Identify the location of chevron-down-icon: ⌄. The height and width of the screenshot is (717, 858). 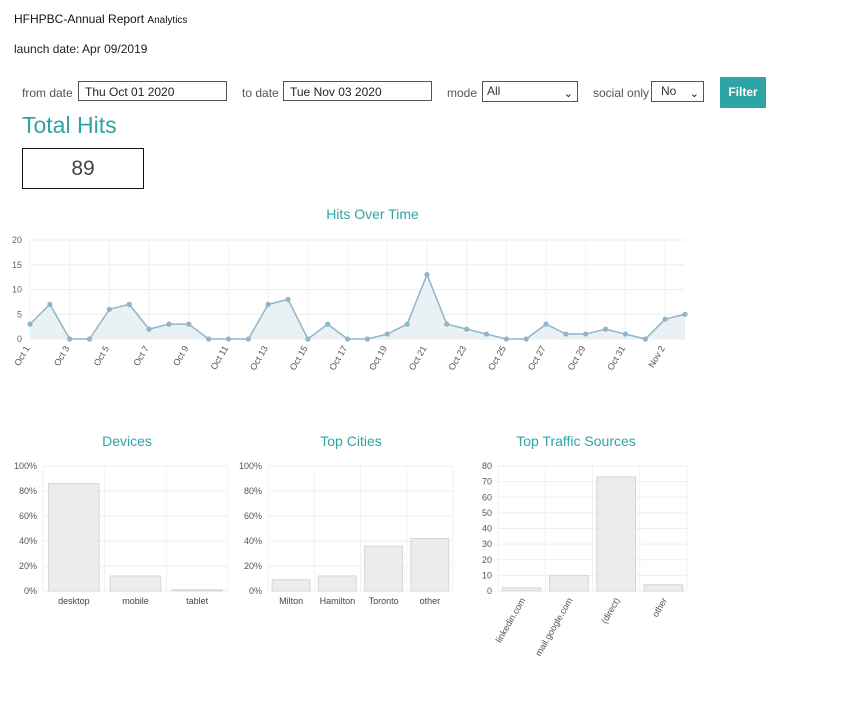
(568, 94).